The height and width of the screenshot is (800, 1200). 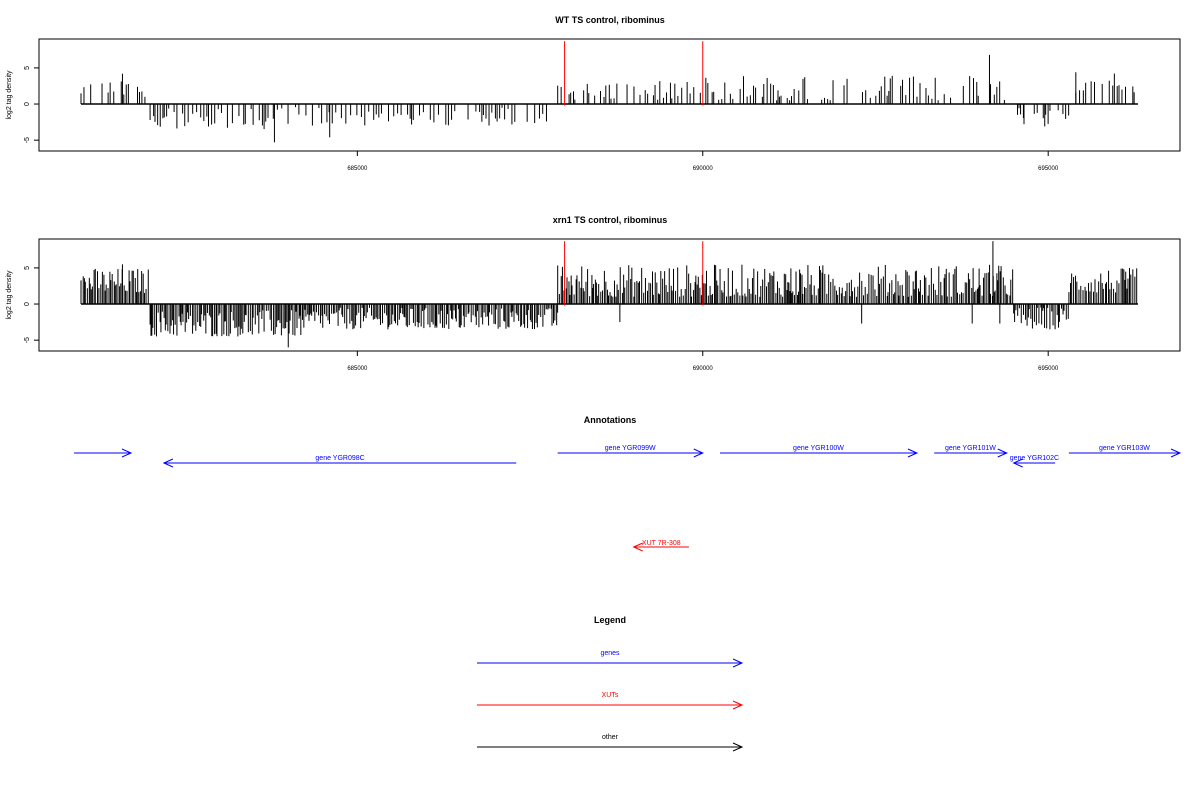 What do you see at coordinates (818, 448) in the screenshot?
I see `gene-label: gene YGR100W` at bounding box center [818, 448].